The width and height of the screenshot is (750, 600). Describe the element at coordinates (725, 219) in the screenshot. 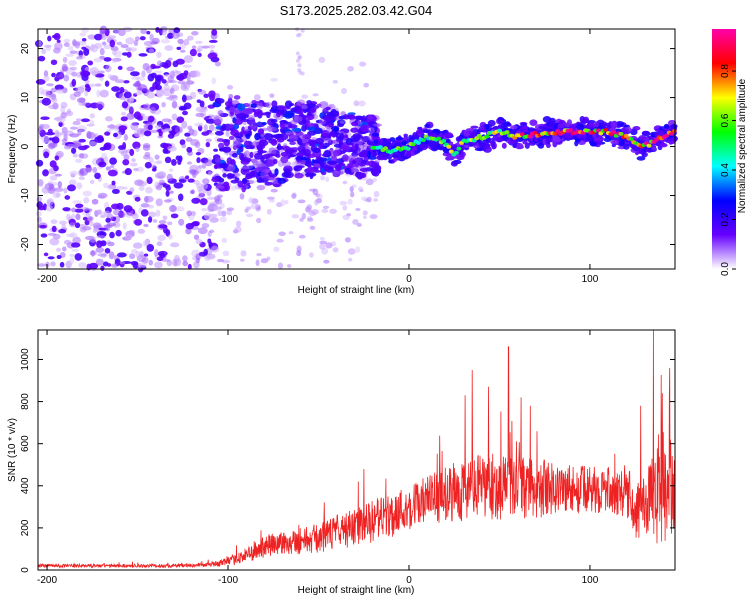

I see `colorbar-tick-label: 0.2` at that location.